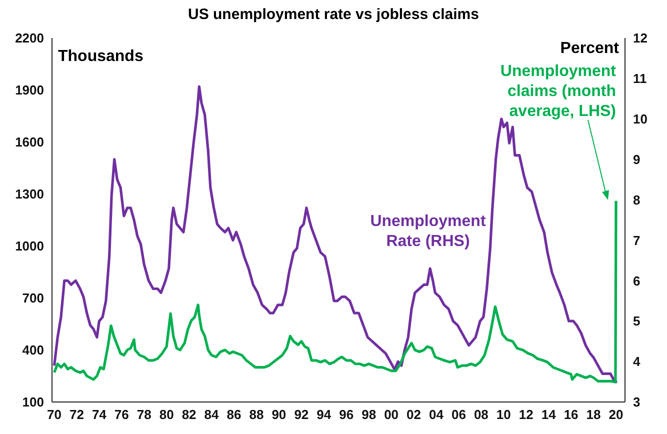 This screenshot has width=667, height=434. Describe the element at coordinates (33, 350) in the screenshot. I see `y-tick-label: 400` at that location.